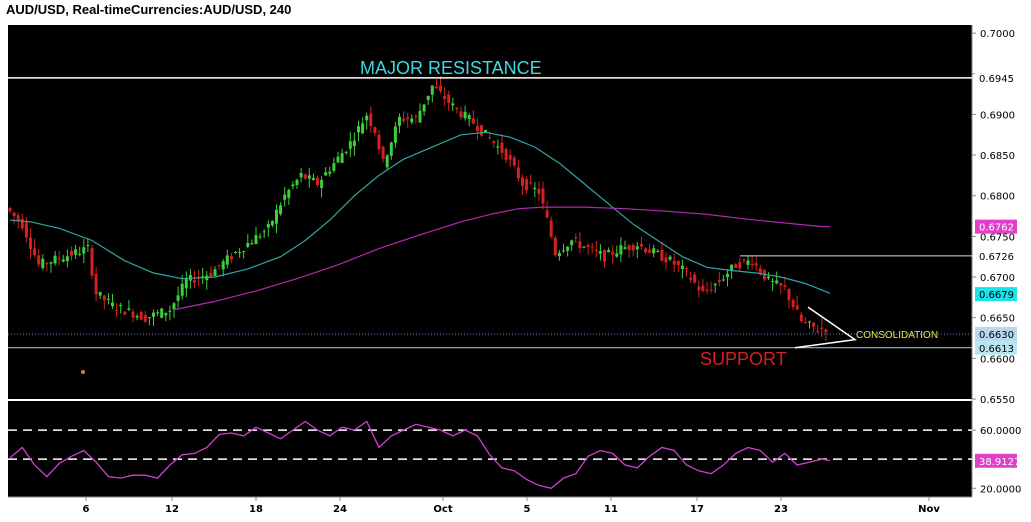 The image size is (1031, 522). What do you see at coordinates (83, 372) in the screenshot?
I see `marker-dot` at bounding box center [83, 372].